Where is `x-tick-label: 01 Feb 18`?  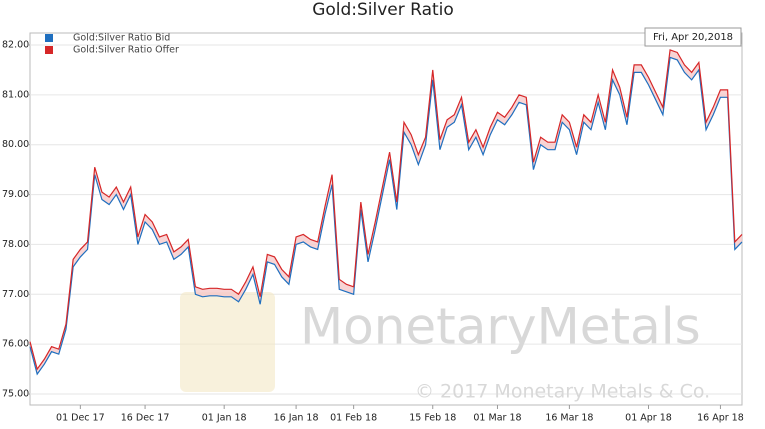 x-tick-label: 01 Feb 18 is located at coordinates (353, 418).